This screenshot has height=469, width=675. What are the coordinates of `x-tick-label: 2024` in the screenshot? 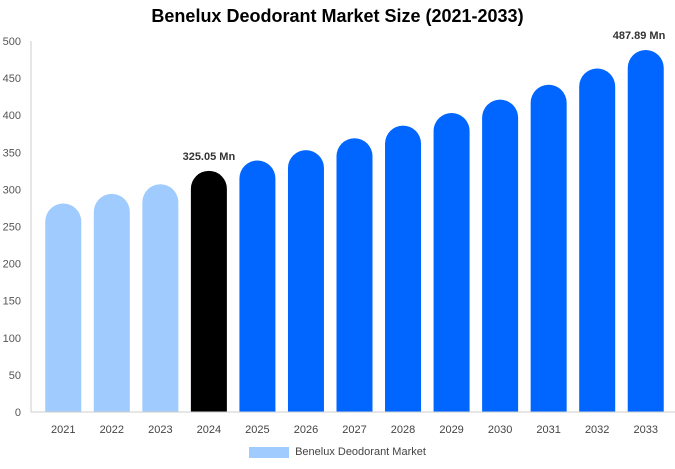 It's located at (209, 430).